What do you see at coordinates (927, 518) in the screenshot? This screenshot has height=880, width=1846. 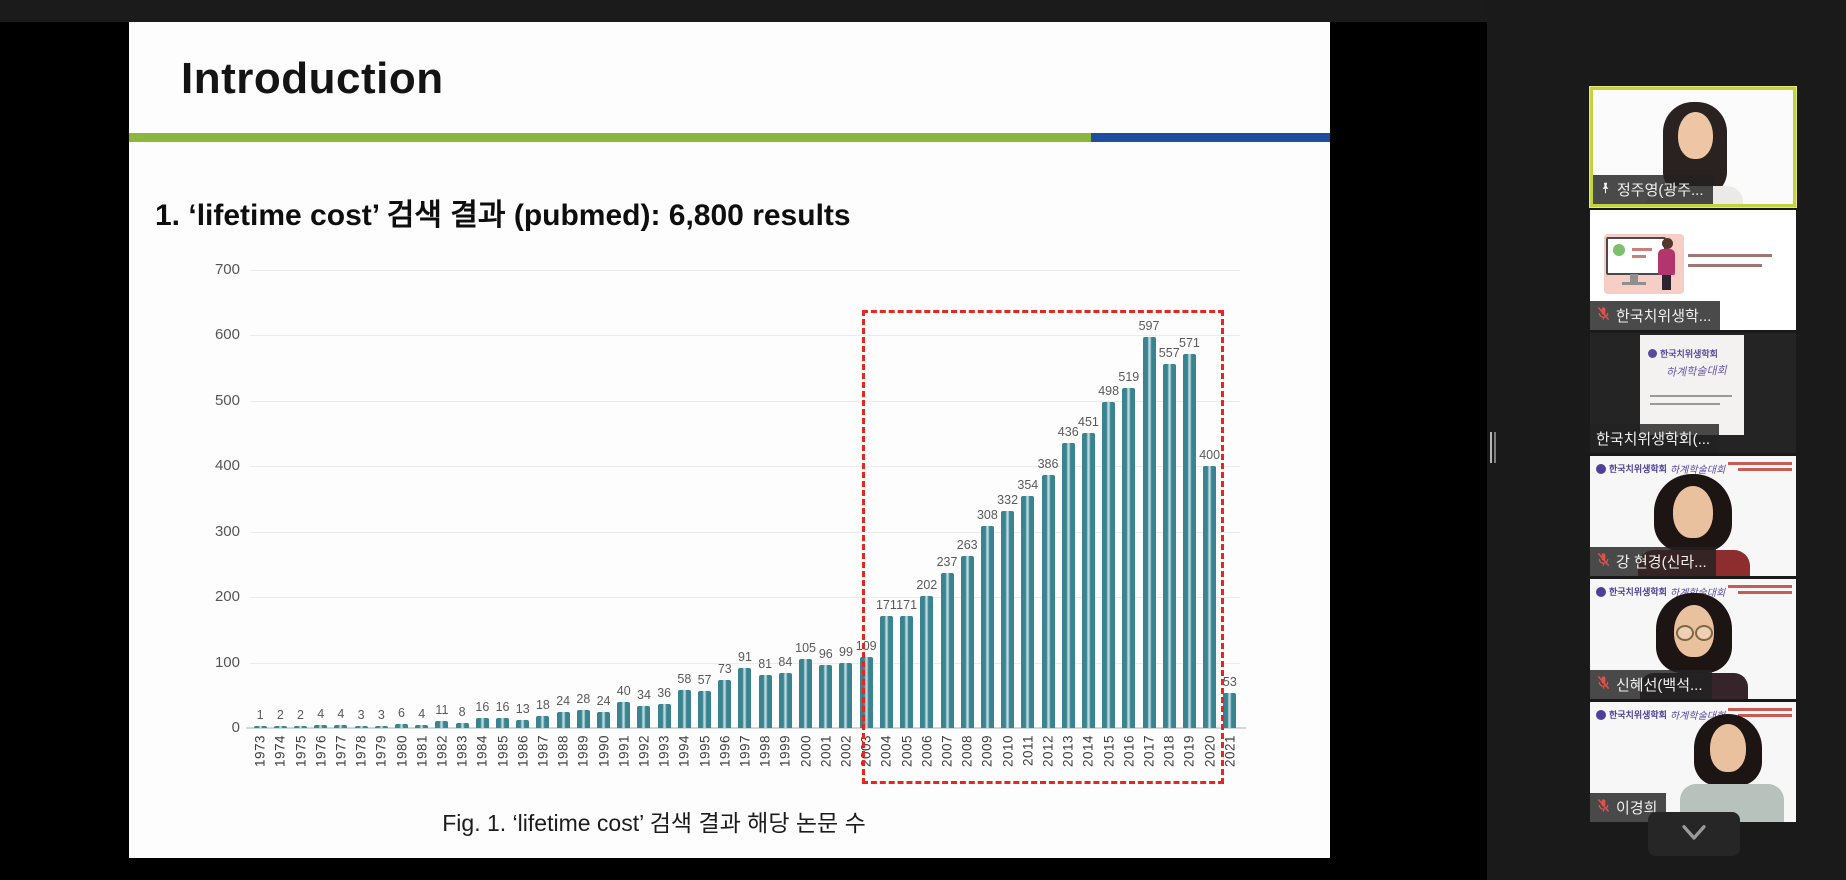 I see `bar-column: 202 2006` at bounding box center [927, 518].